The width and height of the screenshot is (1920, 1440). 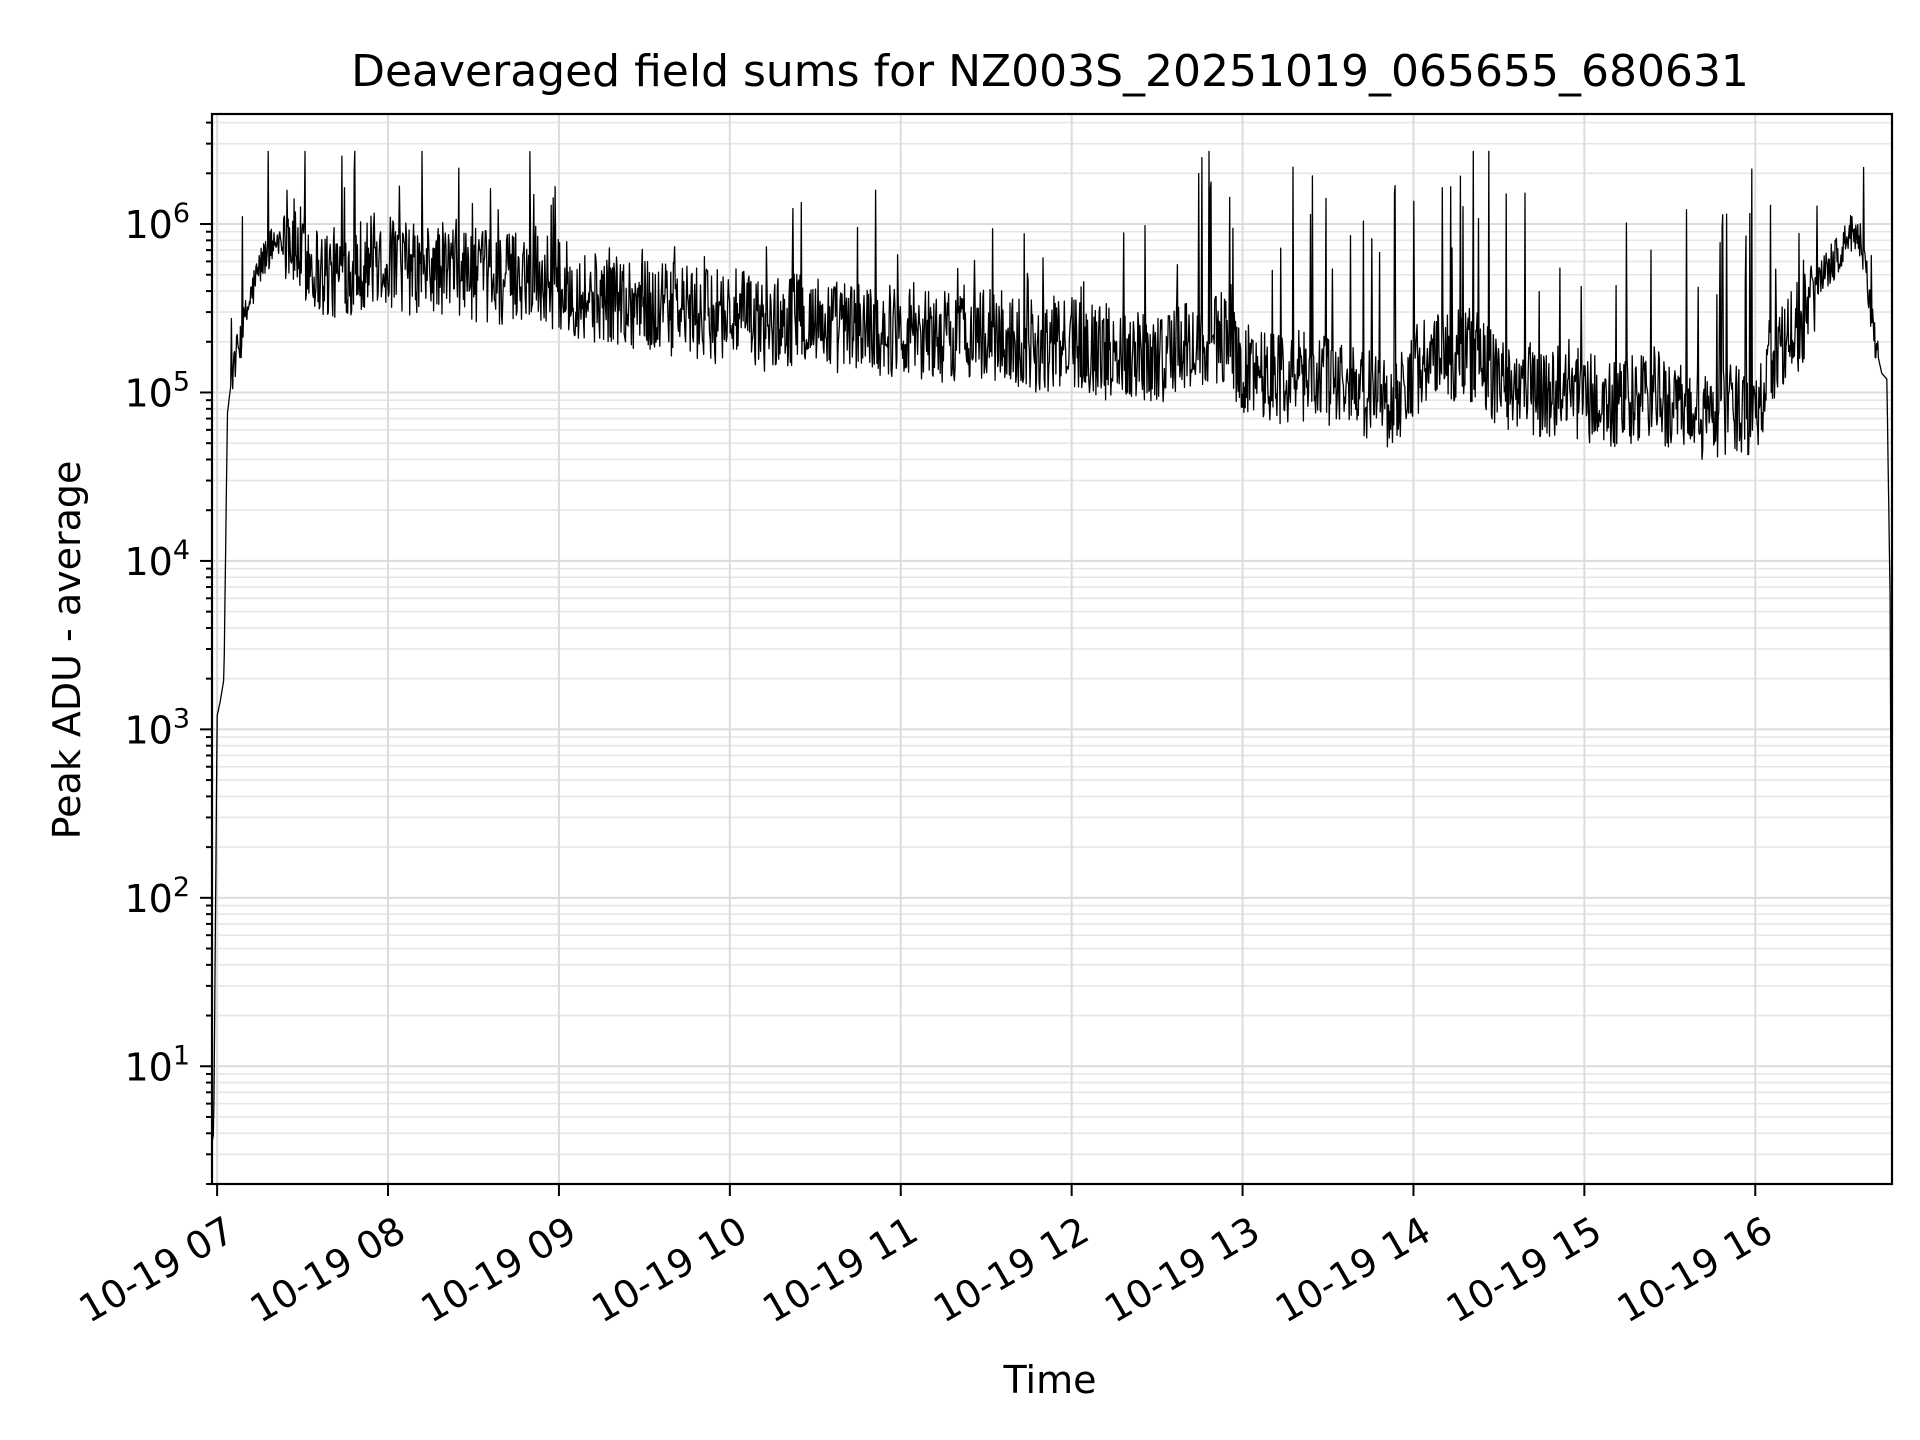 I want to click on y-tick-label: 102, so click(x=157, y=896).